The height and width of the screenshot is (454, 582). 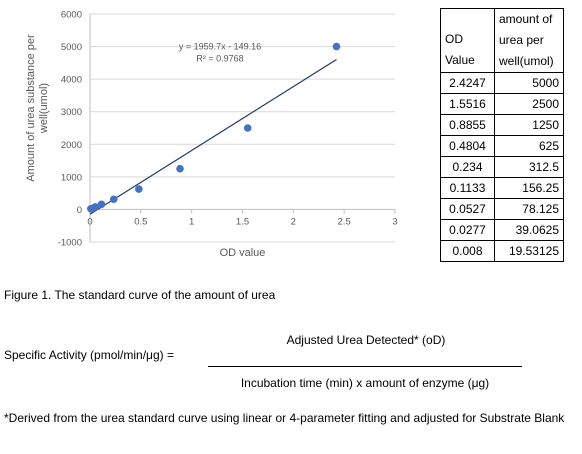 What do you see at coordinates (71, 15) in the screenshot?
I see `y-tick-label: 6000` at bounding box center [71, 15].